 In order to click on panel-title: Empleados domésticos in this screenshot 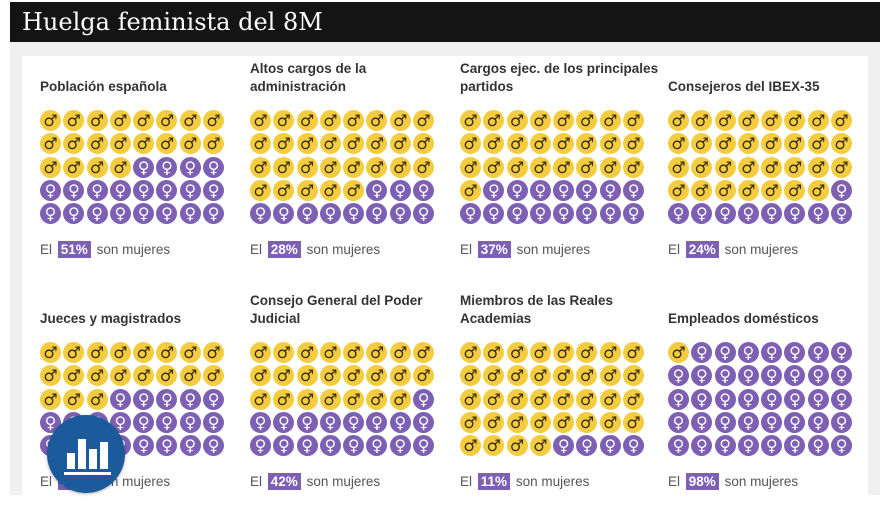, I will do `click(768, 304)`.